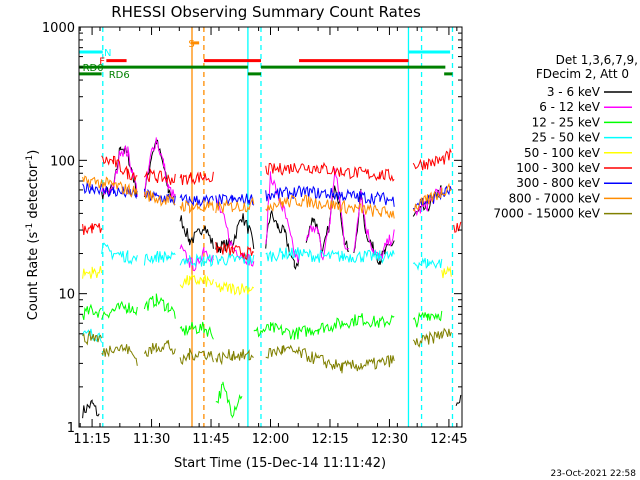  Describe the element at coordinates (93, 68) in the screenshot. I see `flag-label-3: RD0` at that location.